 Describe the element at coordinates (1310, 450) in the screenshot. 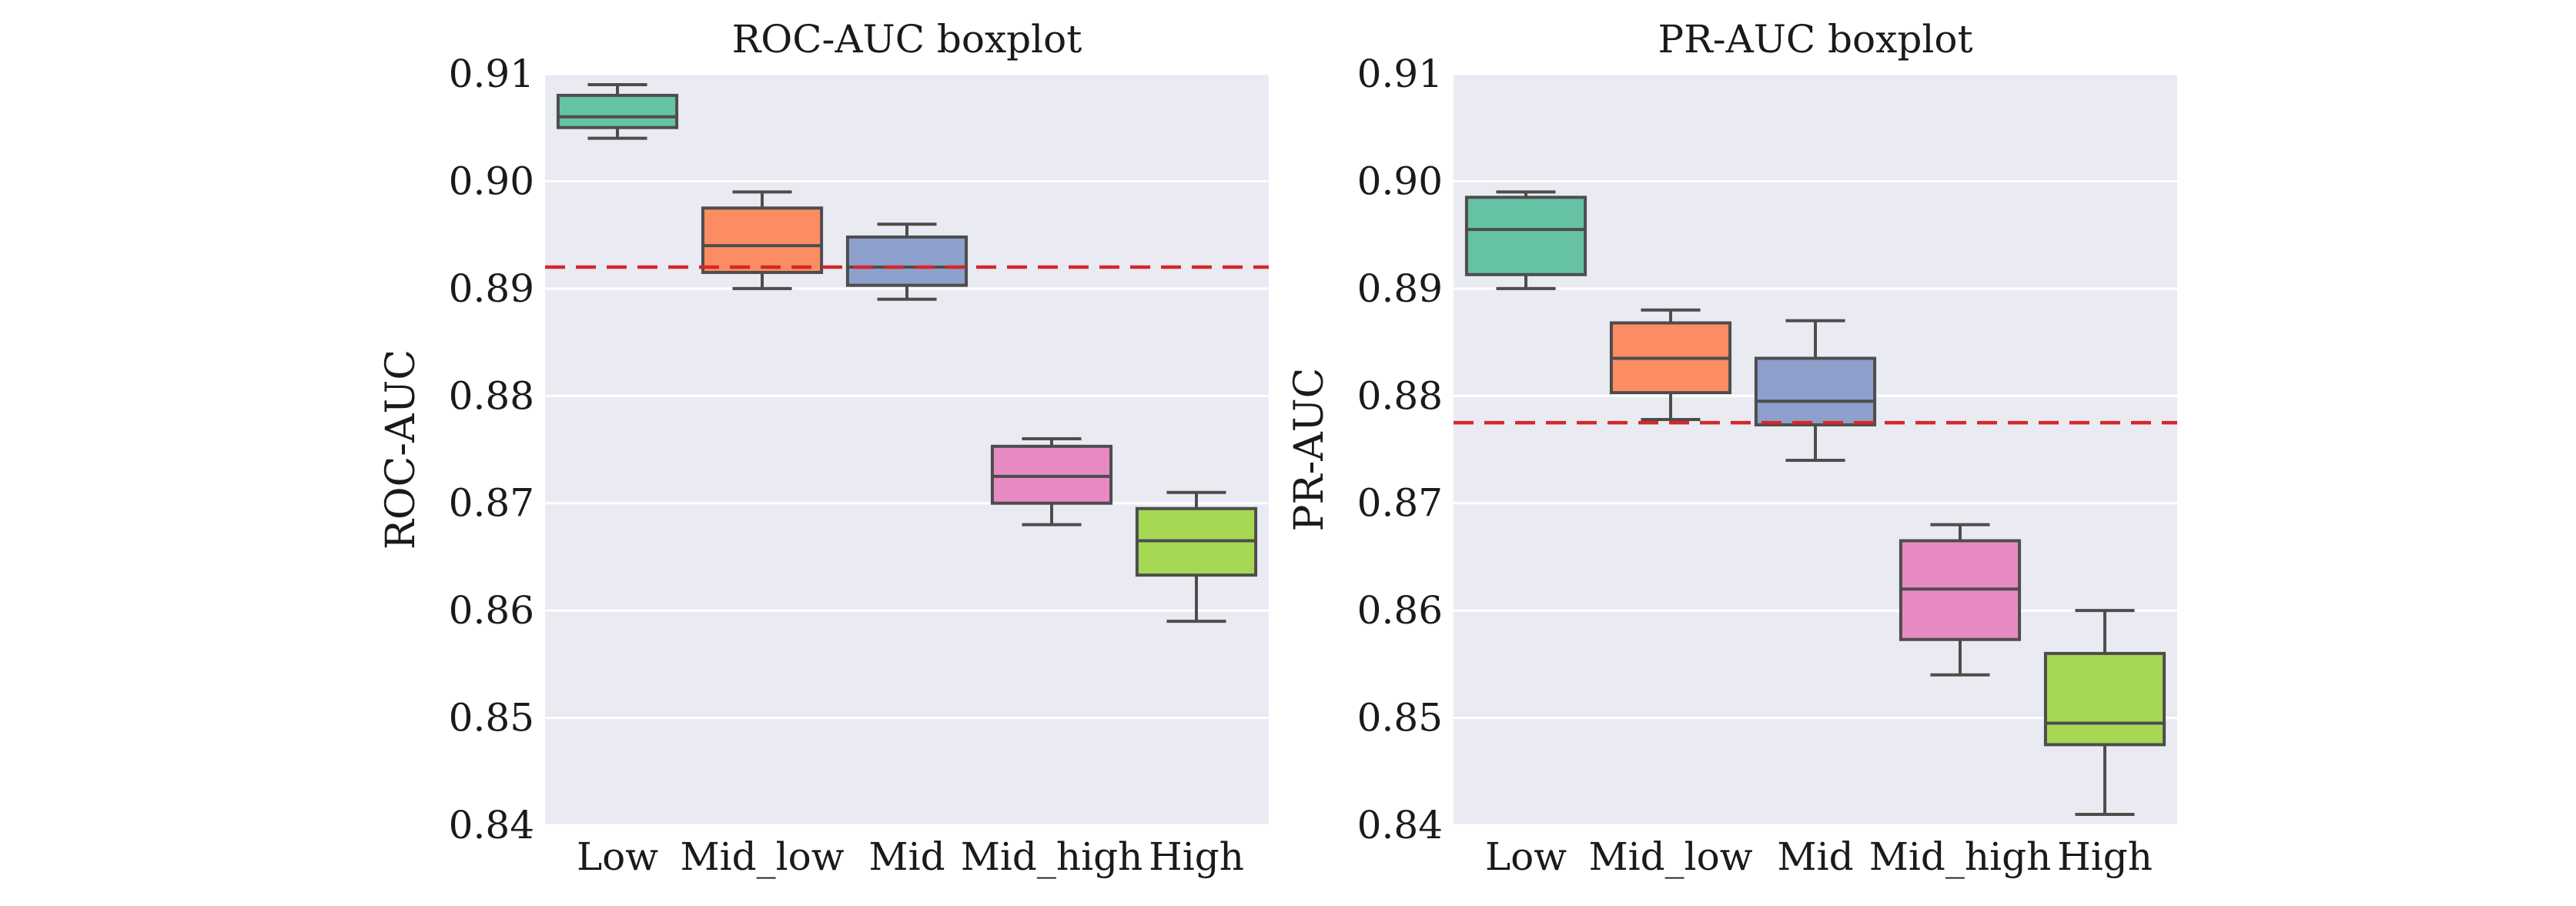

I see `y-axis-label: PR-AUC` at that location.